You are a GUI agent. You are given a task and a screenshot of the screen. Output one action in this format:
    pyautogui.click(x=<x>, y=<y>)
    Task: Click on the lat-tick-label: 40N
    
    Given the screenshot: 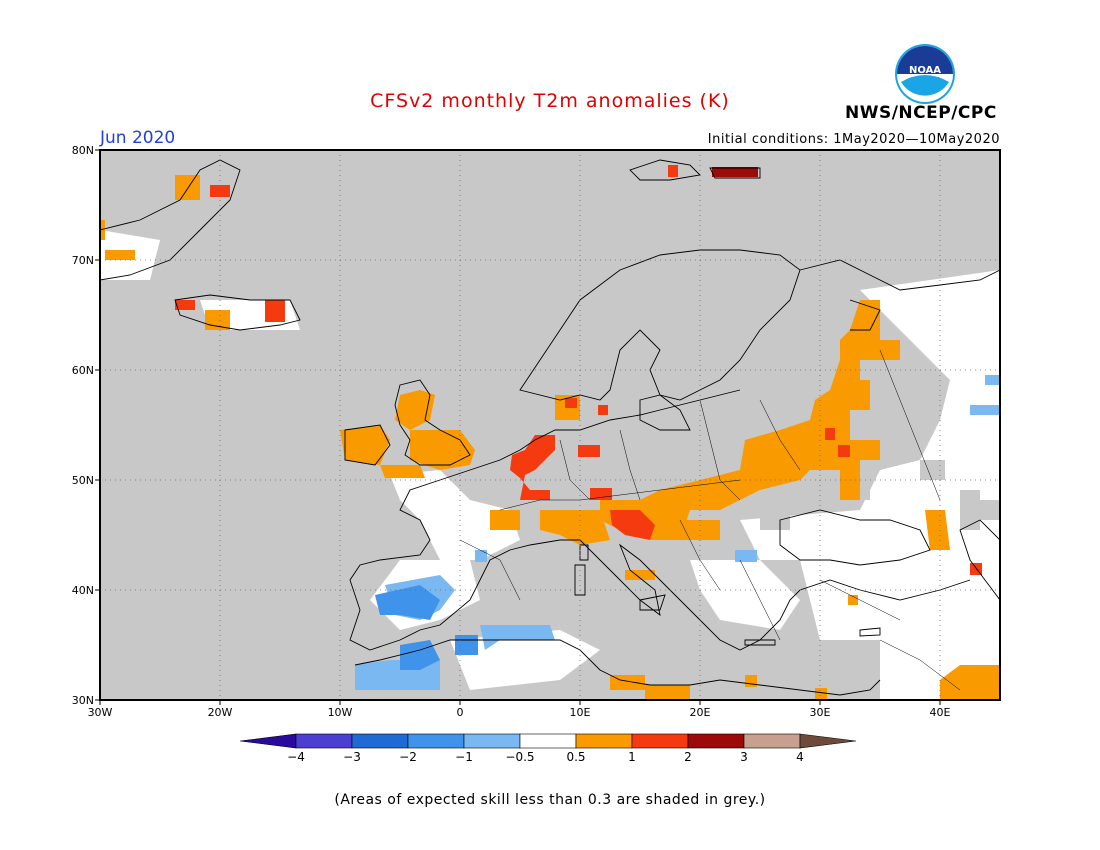 What is the action you would take?
    pyautogui.click(x=83, y=590)
    